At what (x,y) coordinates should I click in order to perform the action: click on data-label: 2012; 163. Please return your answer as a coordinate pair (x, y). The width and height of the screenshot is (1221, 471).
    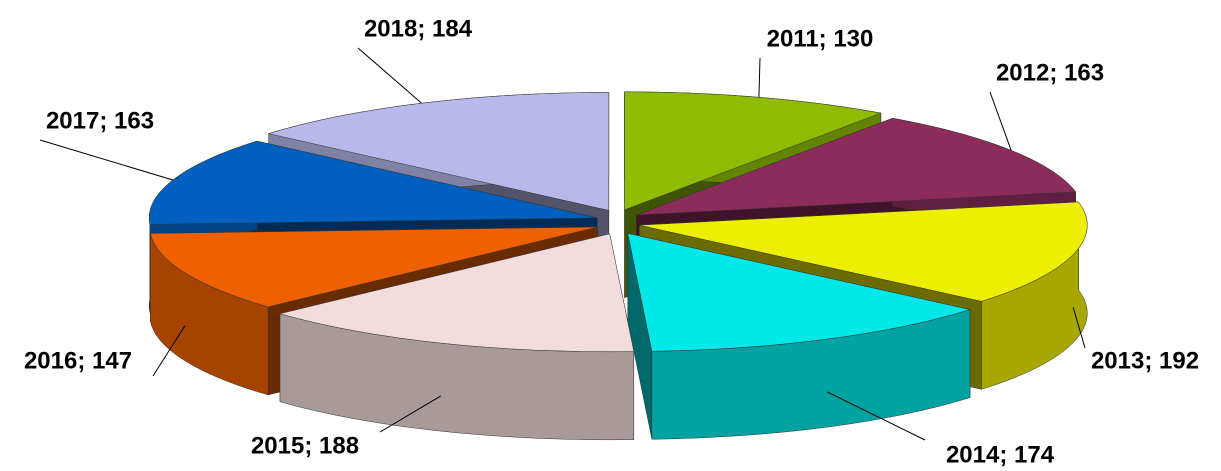
    Looking at the image, I should click on (1050, 72).